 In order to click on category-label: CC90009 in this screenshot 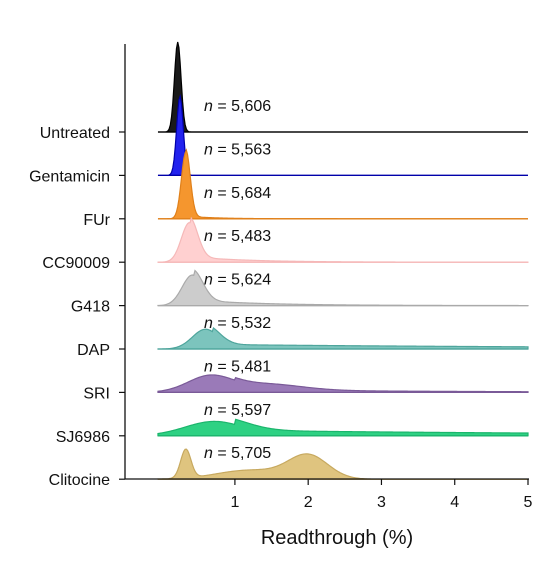, I will do `click(76, 263)`.